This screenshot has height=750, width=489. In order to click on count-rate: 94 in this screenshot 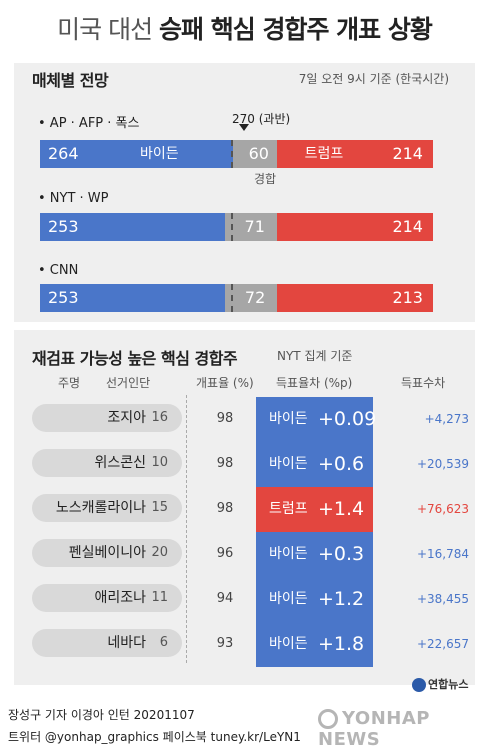, I will do `click(225, 598)`.